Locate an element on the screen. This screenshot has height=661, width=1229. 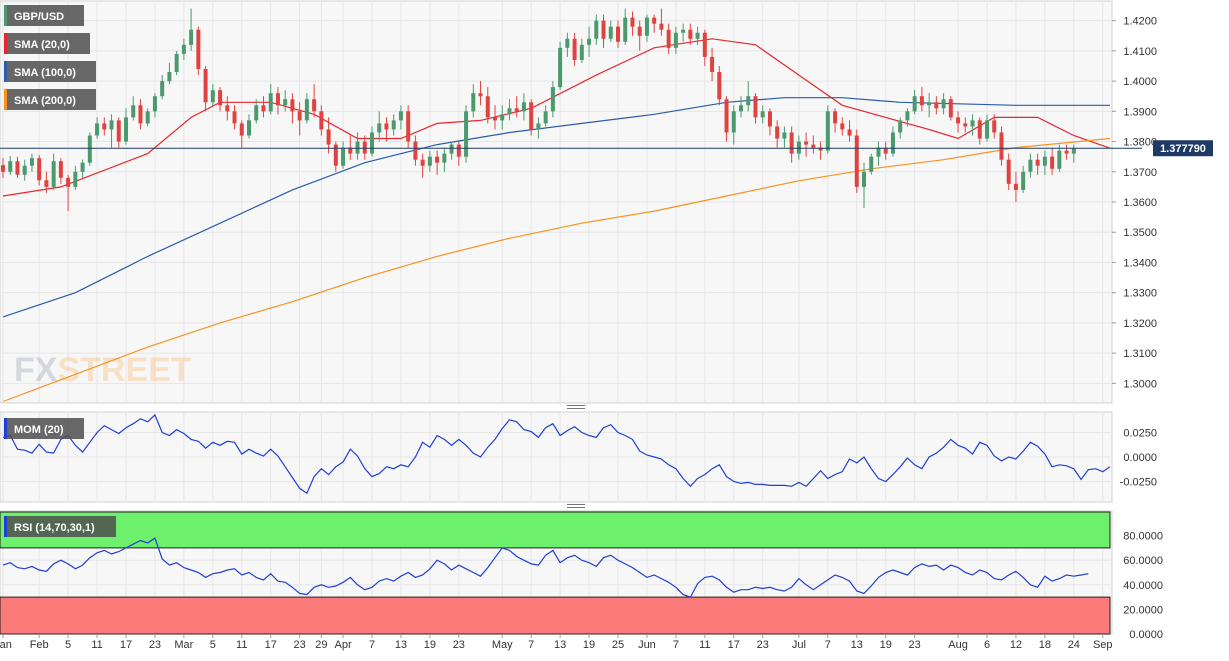
price-tick-label: 1.3000 is located at coordinates (1140, 384).